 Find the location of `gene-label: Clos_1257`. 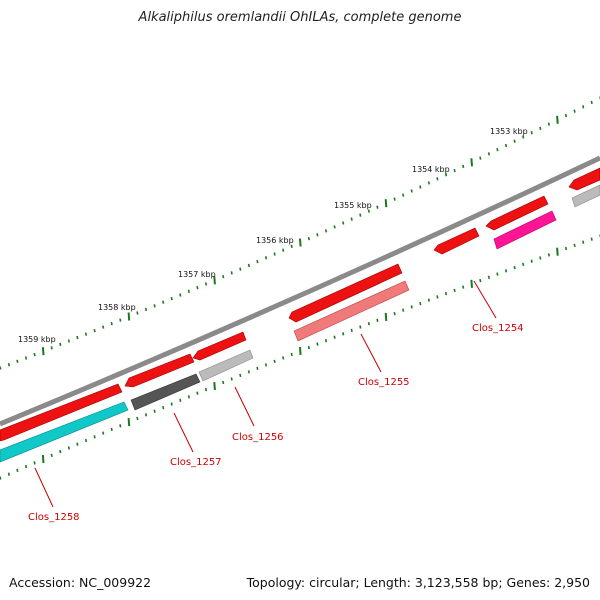

gene-label: Clos_1257 is located at coordinates (196, 462).